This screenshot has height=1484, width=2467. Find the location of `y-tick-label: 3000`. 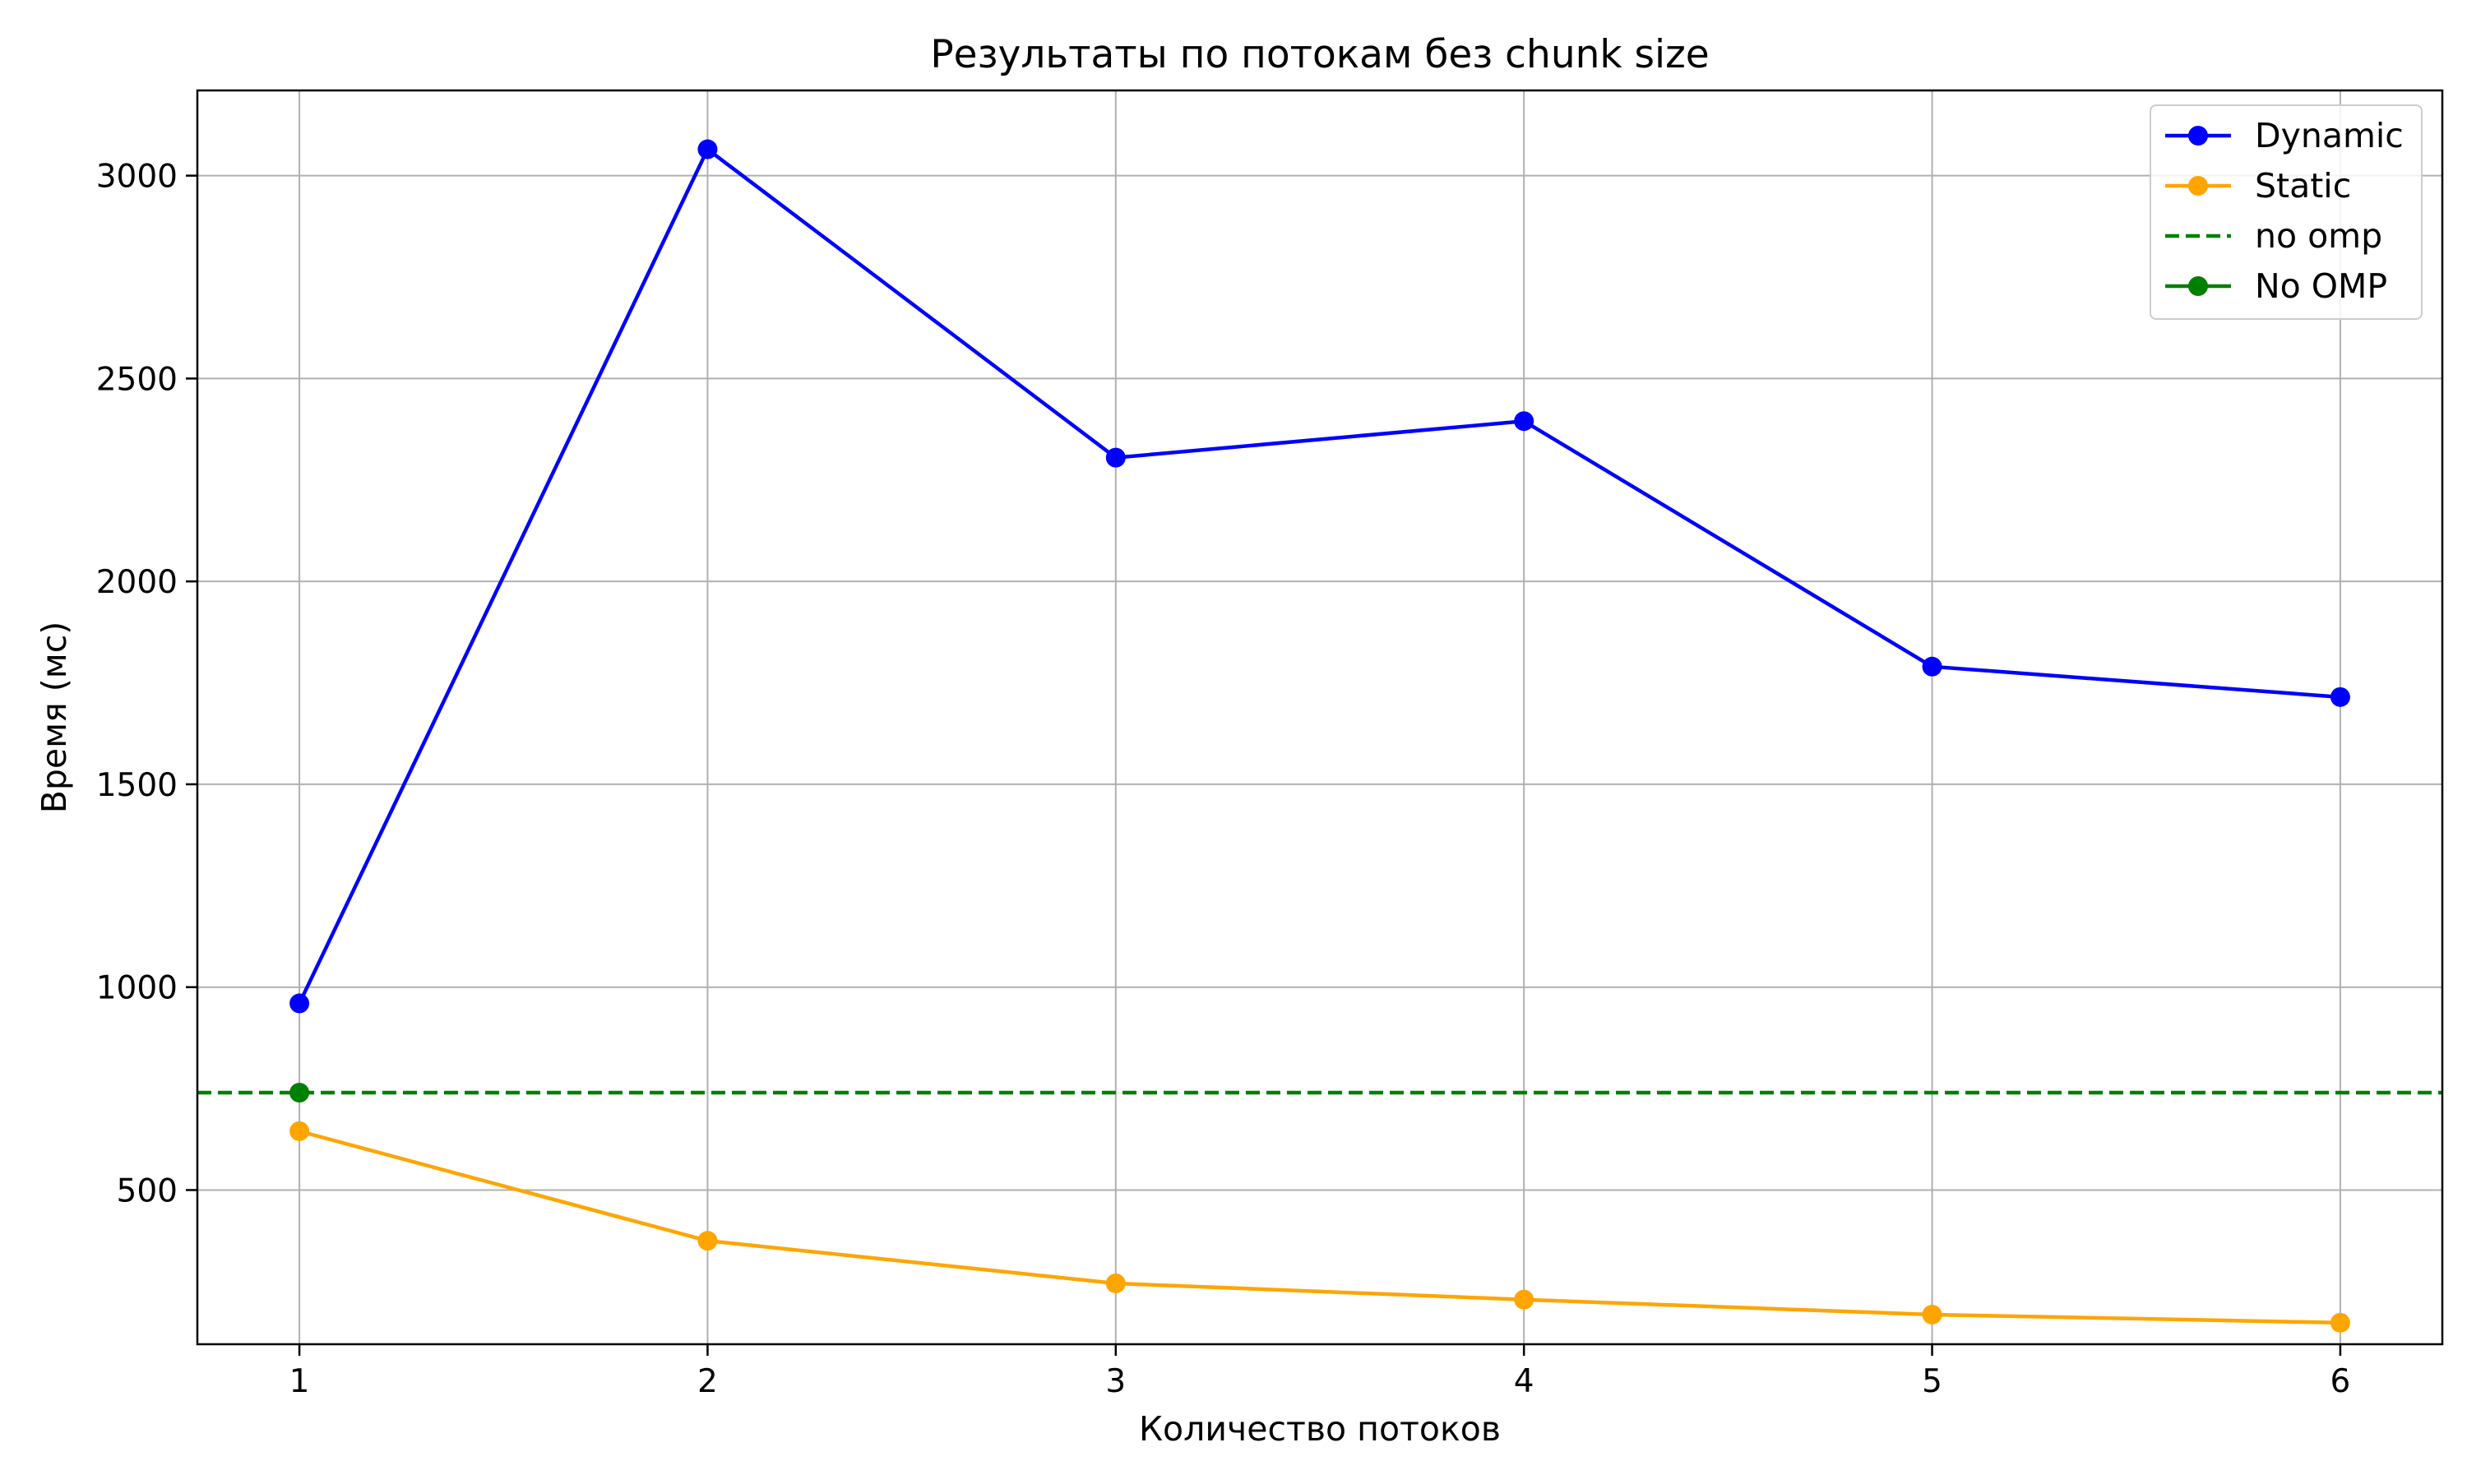

y-tick-label: 3000 is located at coordinates (137, 177).